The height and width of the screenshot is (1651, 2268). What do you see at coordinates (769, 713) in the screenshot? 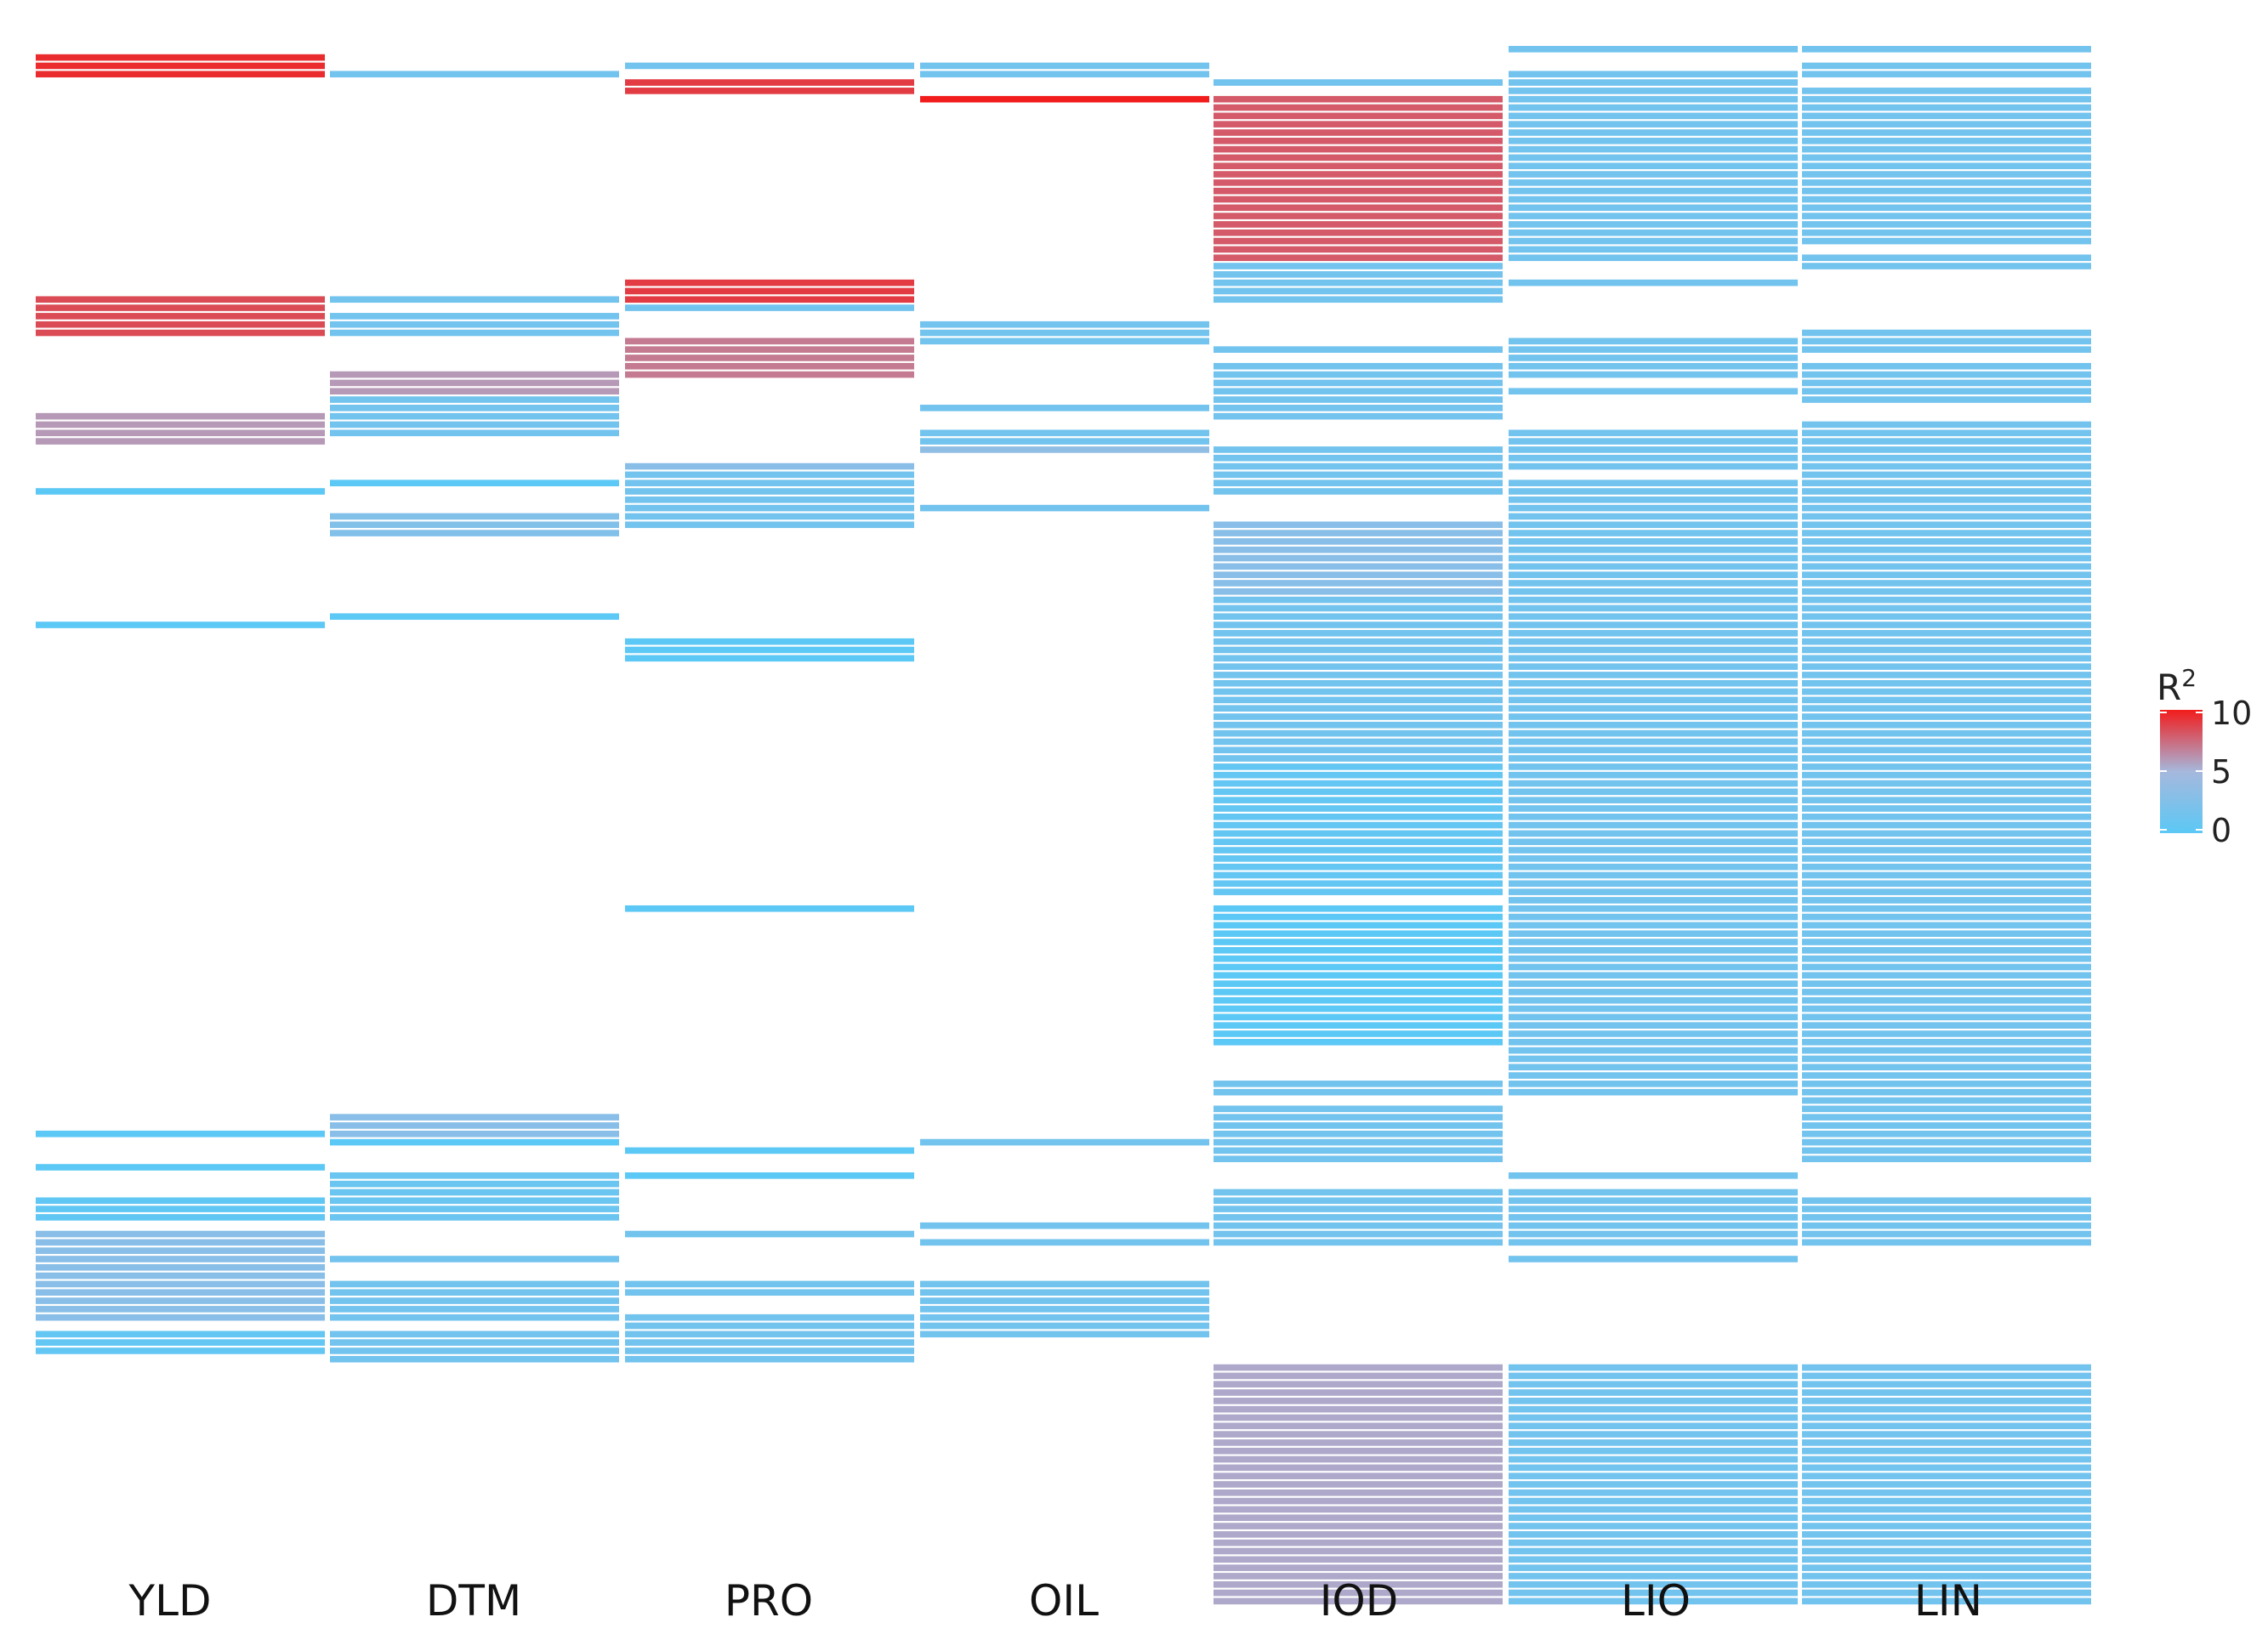
I see `column-cells-pro` at bounding box center [769, 713].